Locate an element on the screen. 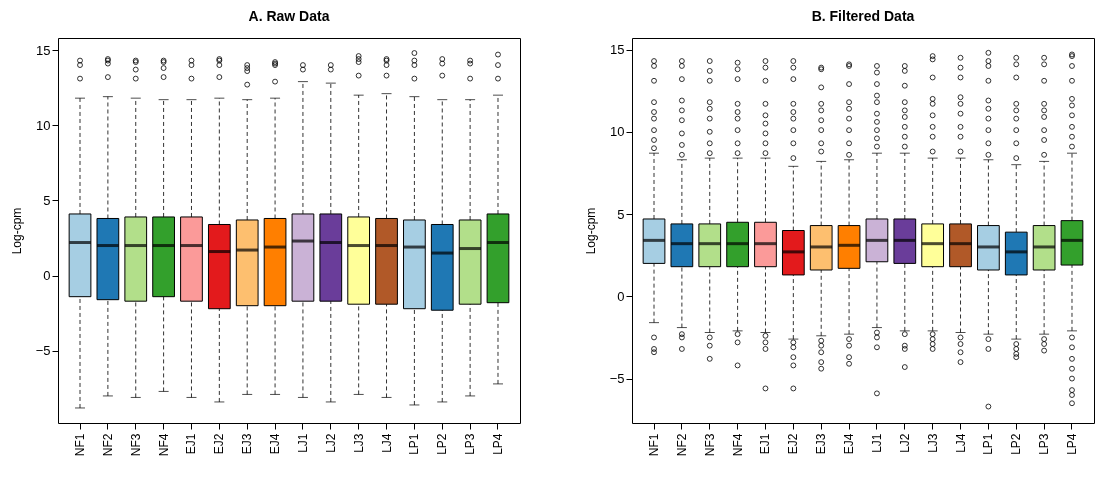 Image resolution: width=1109 pixels, height=484 pixels. chart-title: A. Raw Data is located at coordinates (289, 16).